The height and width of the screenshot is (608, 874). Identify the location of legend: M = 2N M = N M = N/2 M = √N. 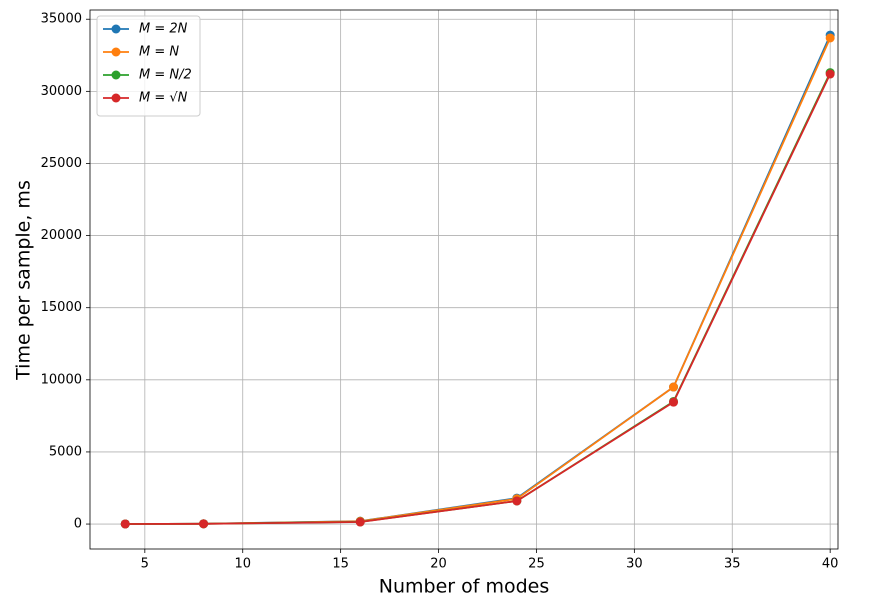
(148, 66).